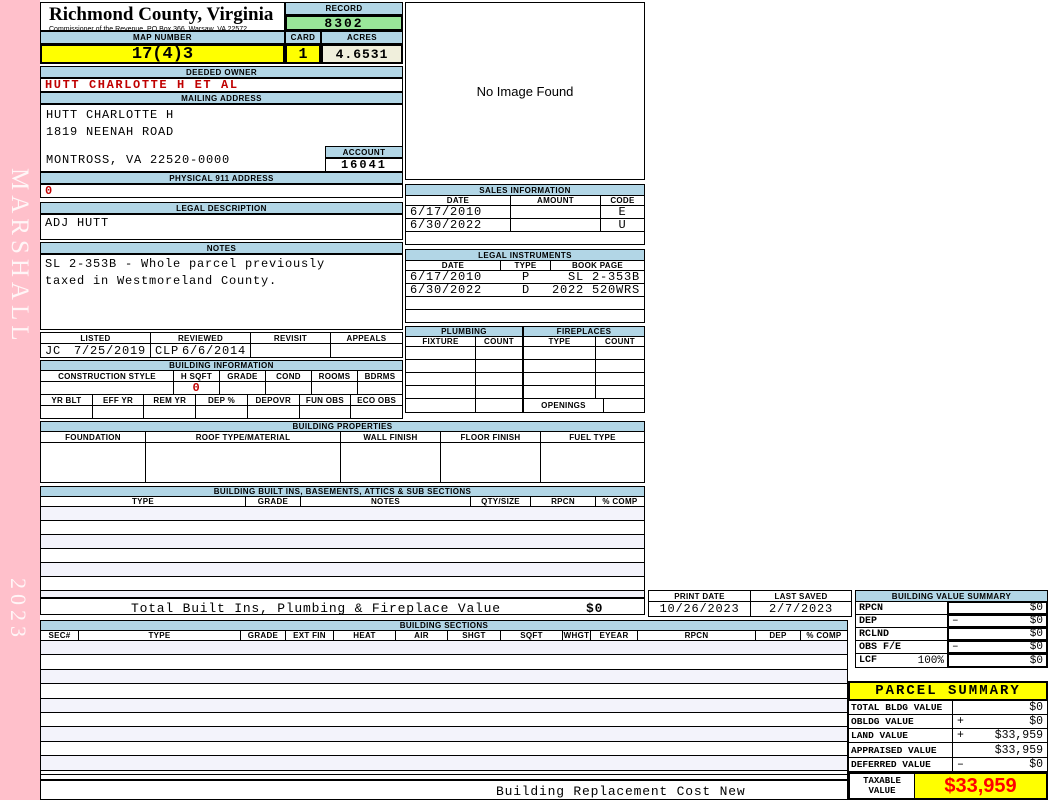  I want to click on reviewed-by: CLP, so click(167, 350).